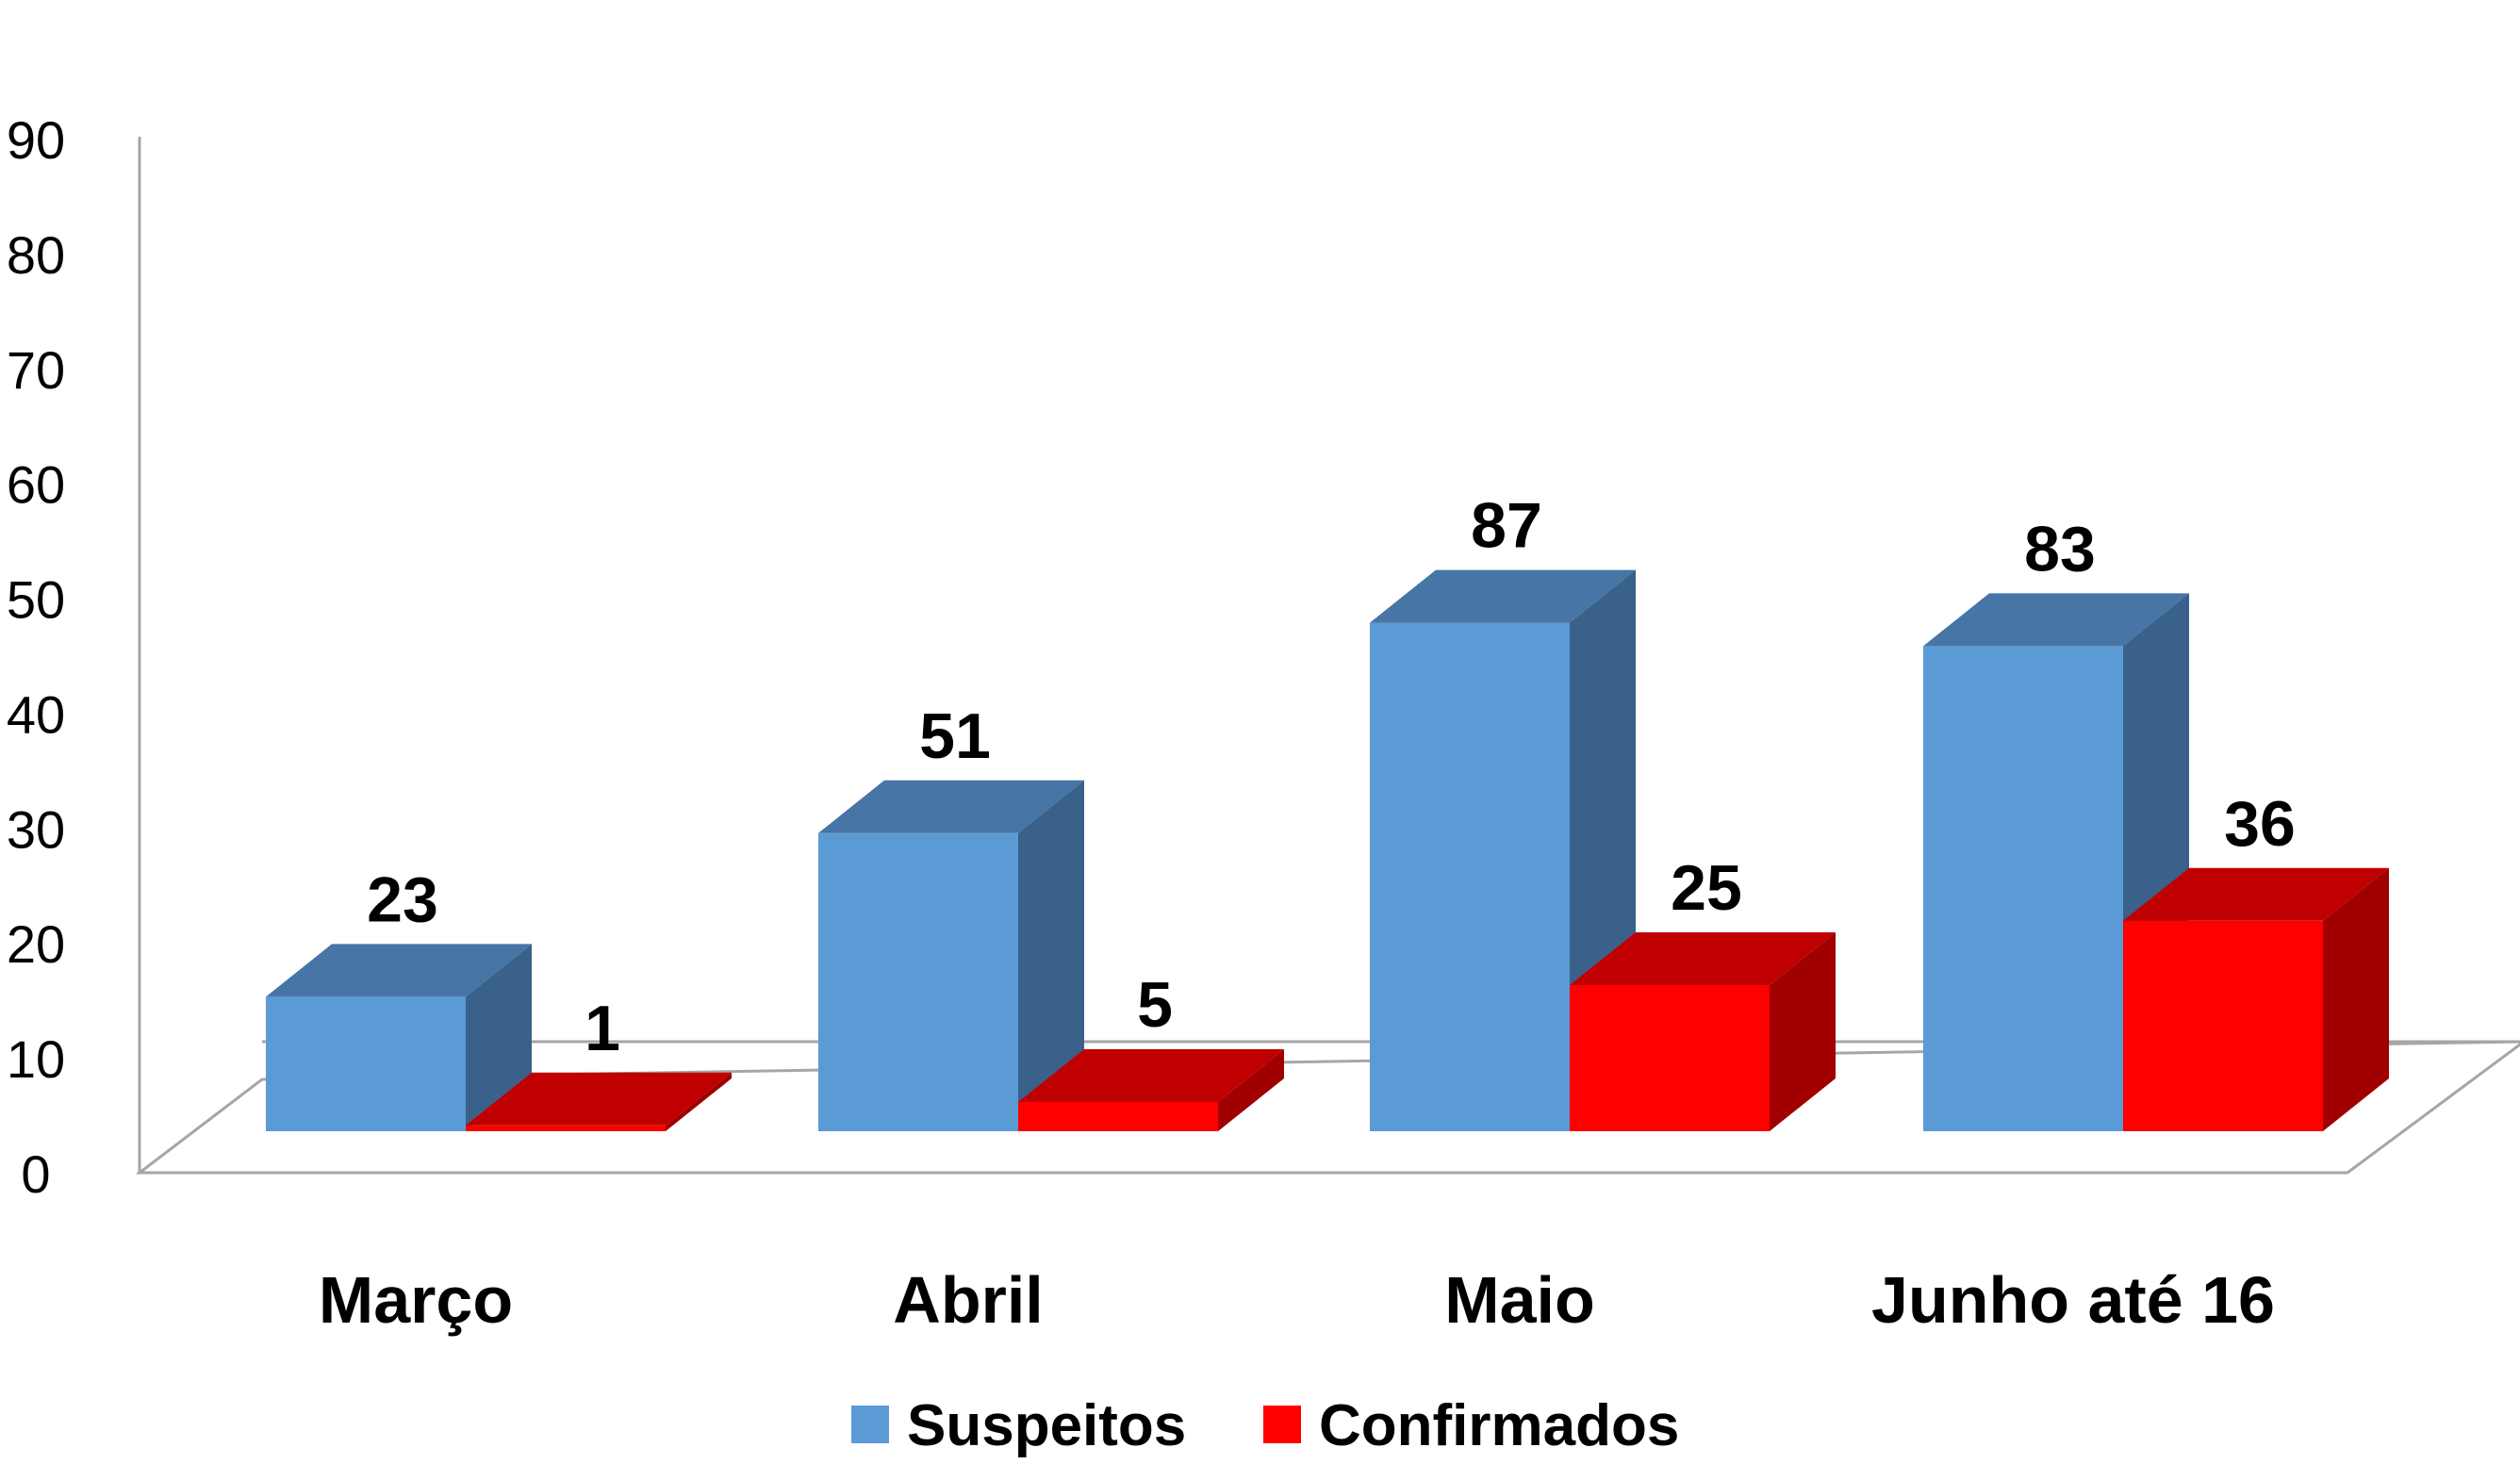 Image resolution: width=2520 pixels, height=1464 pixels. What do you see at coordinates (36, 255) in the screenshot?
I see `y-tick-label: 80` at bounding box center [36, 255].